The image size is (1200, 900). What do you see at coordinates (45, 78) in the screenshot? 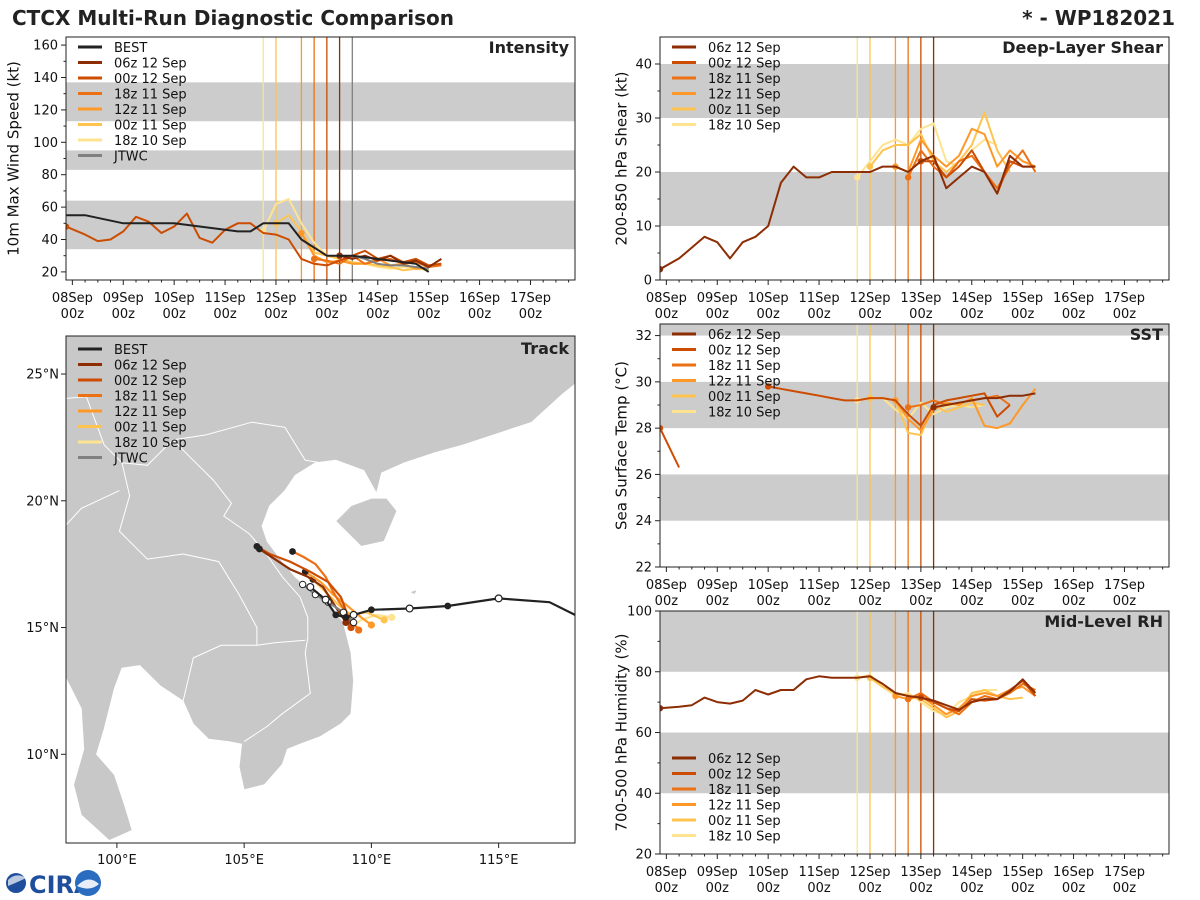
I see `intensity-ytick-label: 140` at bounding box center [45, 78].